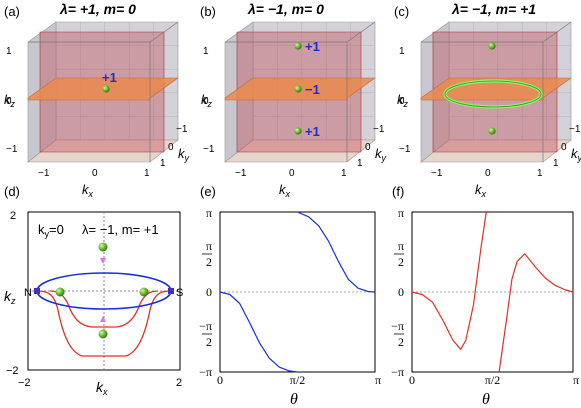 The width and height of the screenshot is (581, 408). What do you see at coordinates (241, 173) in the screenshot?
I see `cube-b-xtick-0: −1` at bounding box center [241, 173].